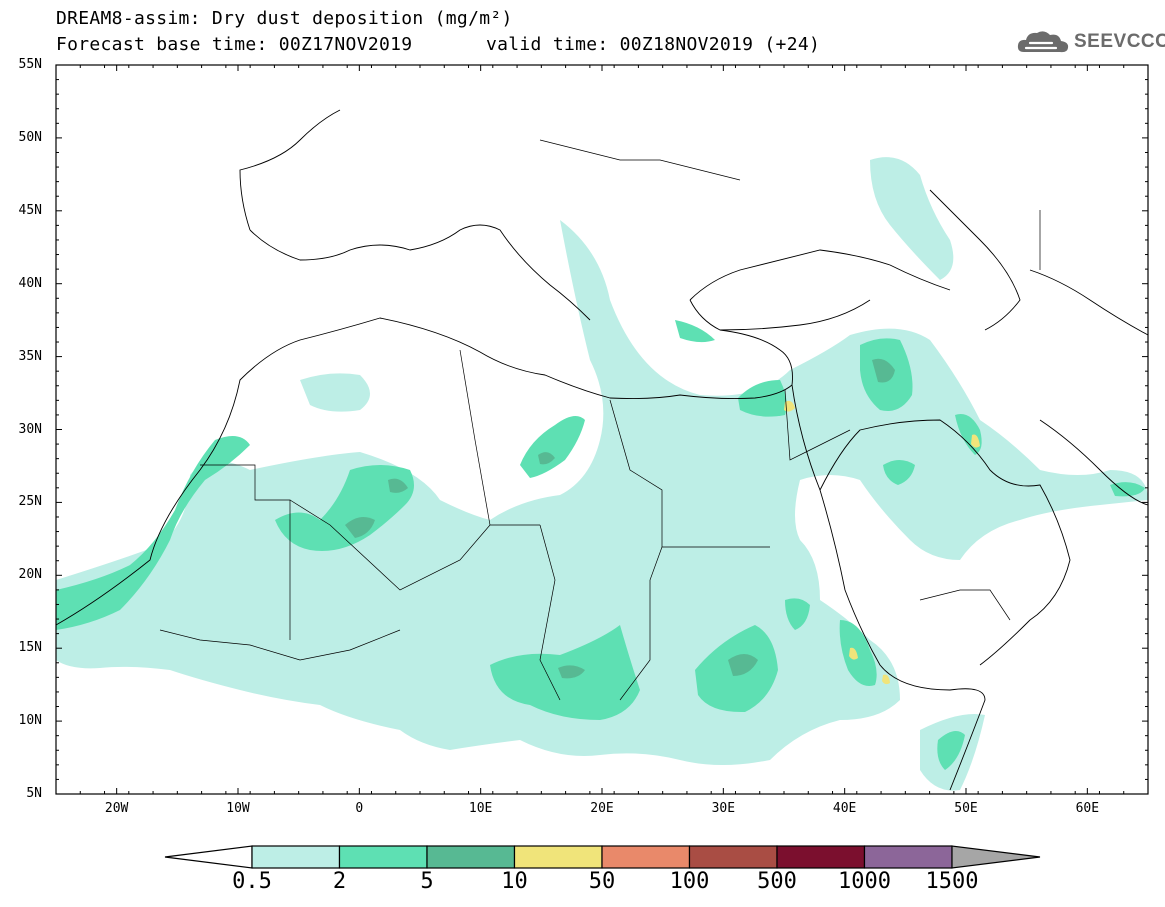 This screenshot has width=1165, height=907. I want to click on longitude-label: 30E, so click(723, 808).